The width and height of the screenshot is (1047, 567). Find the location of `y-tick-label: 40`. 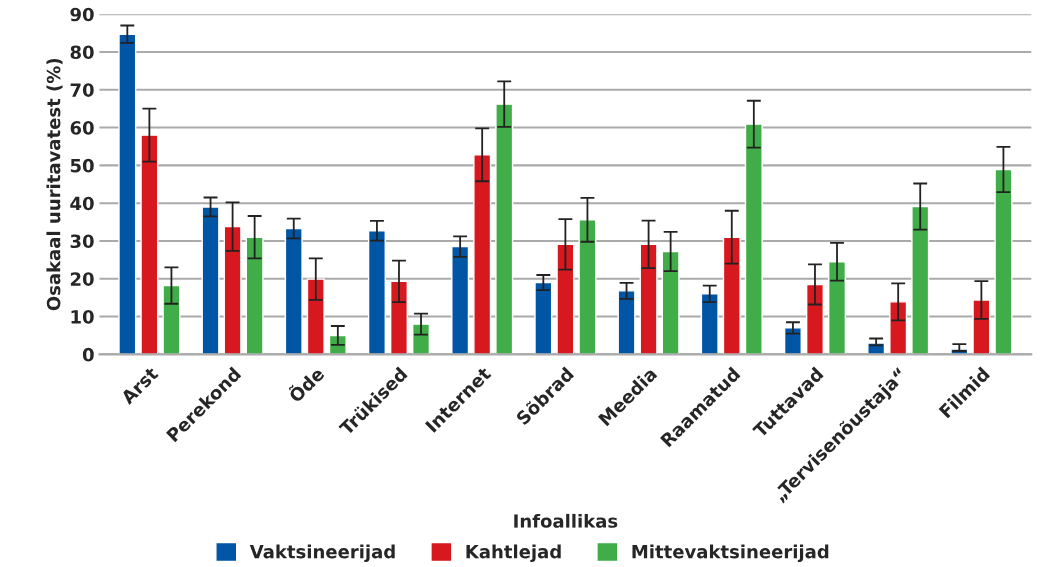

y-tick-label: 40 is located at coordinates (82, 203).